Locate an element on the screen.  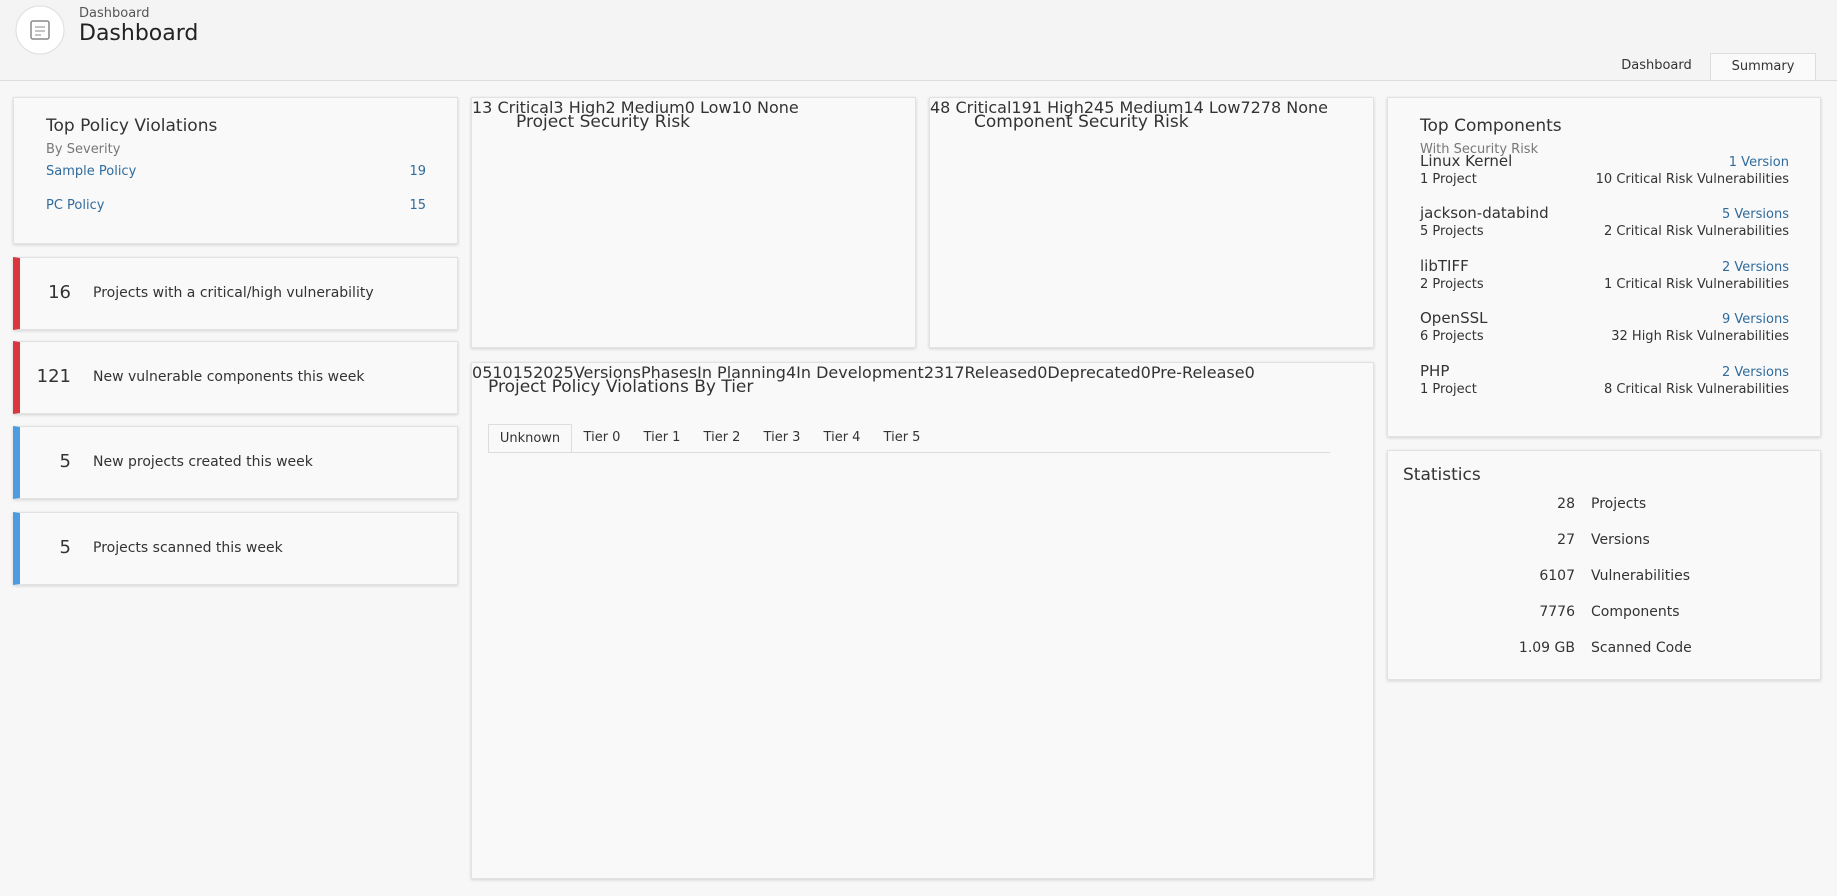
page-title: Dashboard is located at coordinates (139, 33).